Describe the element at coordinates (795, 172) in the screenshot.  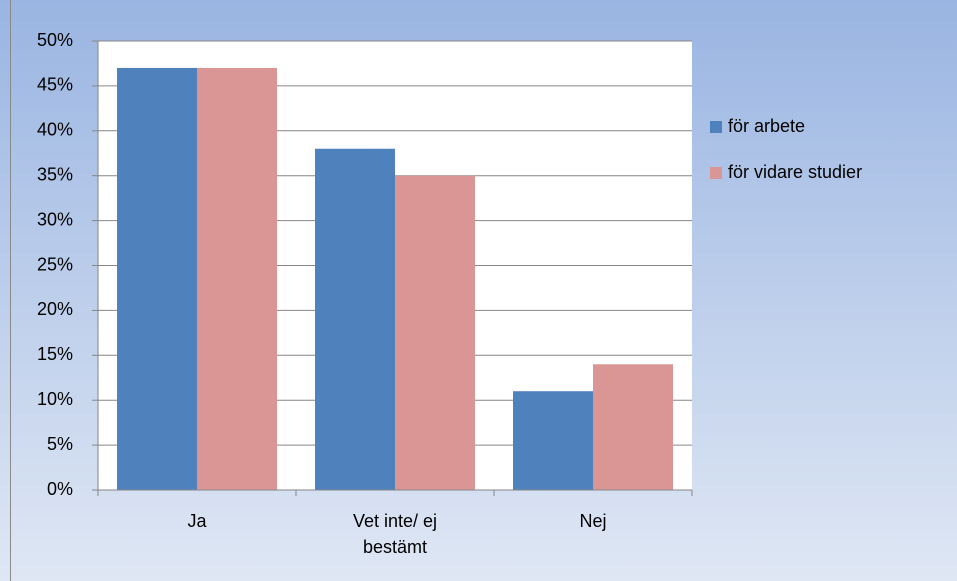
I see `legend-label: för vidare studier` at that location.